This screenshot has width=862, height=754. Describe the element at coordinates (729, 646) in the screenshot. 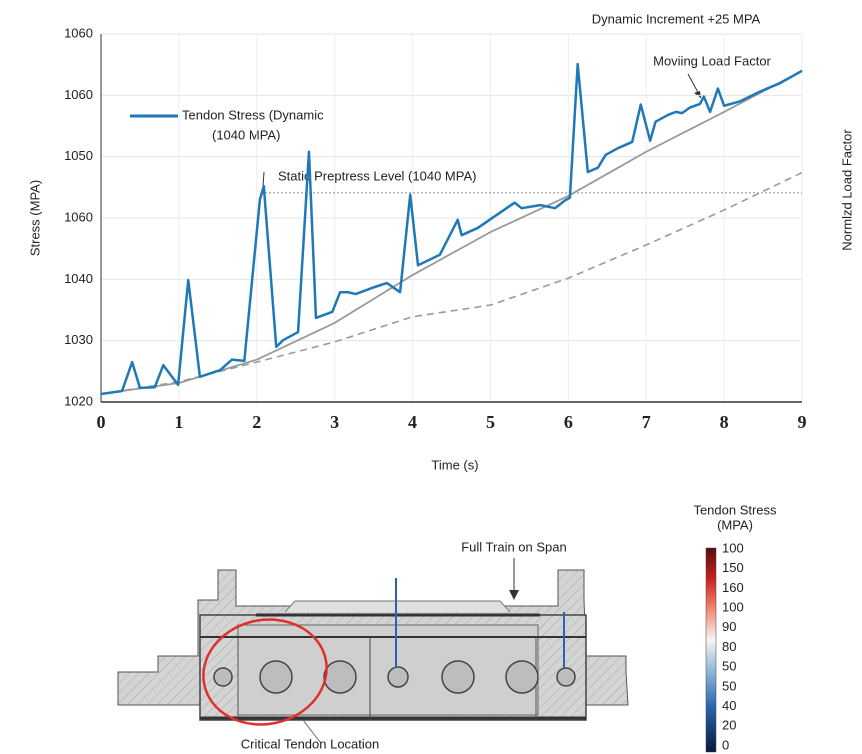

I see `colorbar-tick-label: 80` at that location.